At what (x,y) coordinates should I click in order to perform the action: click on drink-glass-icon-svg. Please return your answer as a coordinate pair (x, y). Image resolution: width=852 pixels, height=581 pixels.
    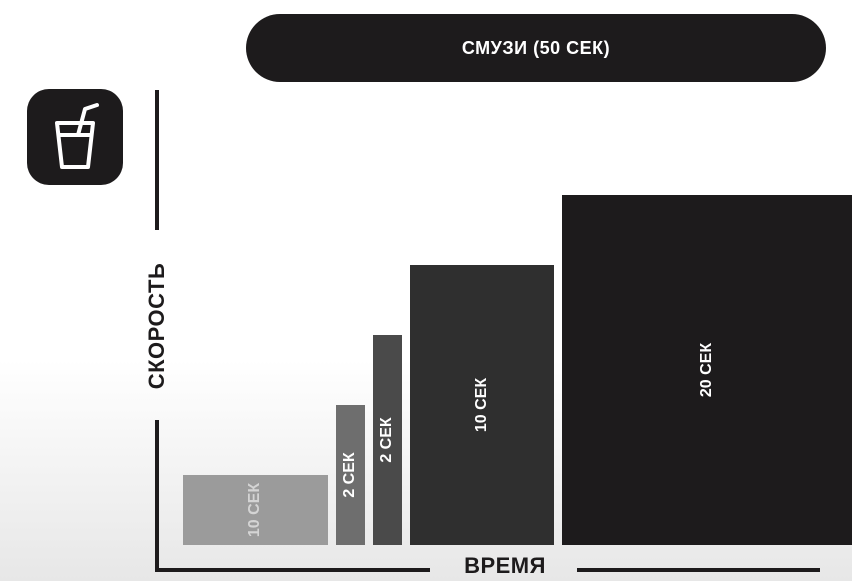
    Looking at the image, I should click on (77, 136).